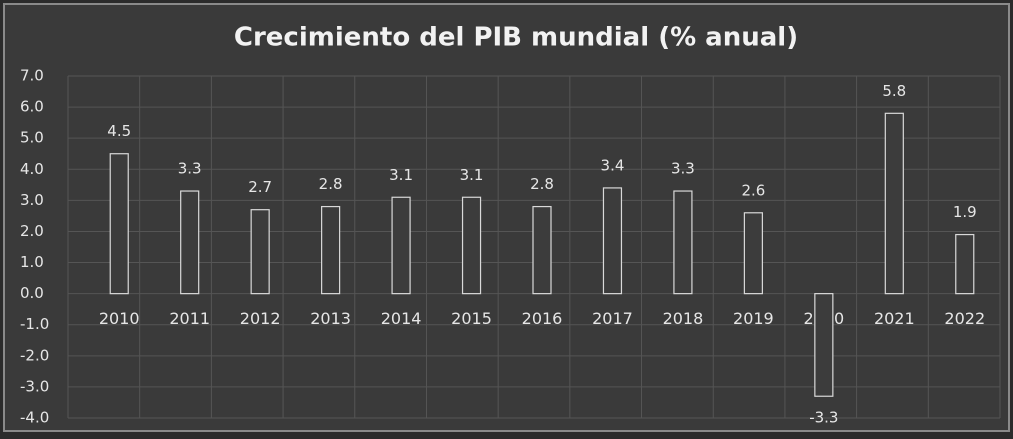 The width and height of the screenshot is (1013, 439). What do you see at coordinates (823, 418) in the screenshot?
I see `data-label: -3.3` at bounding box center [823, 418].